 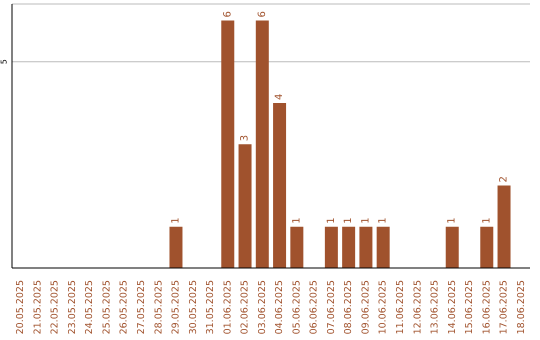 I want to click on x-tick-label: 16.06.2025, so click(x=486, y=307).